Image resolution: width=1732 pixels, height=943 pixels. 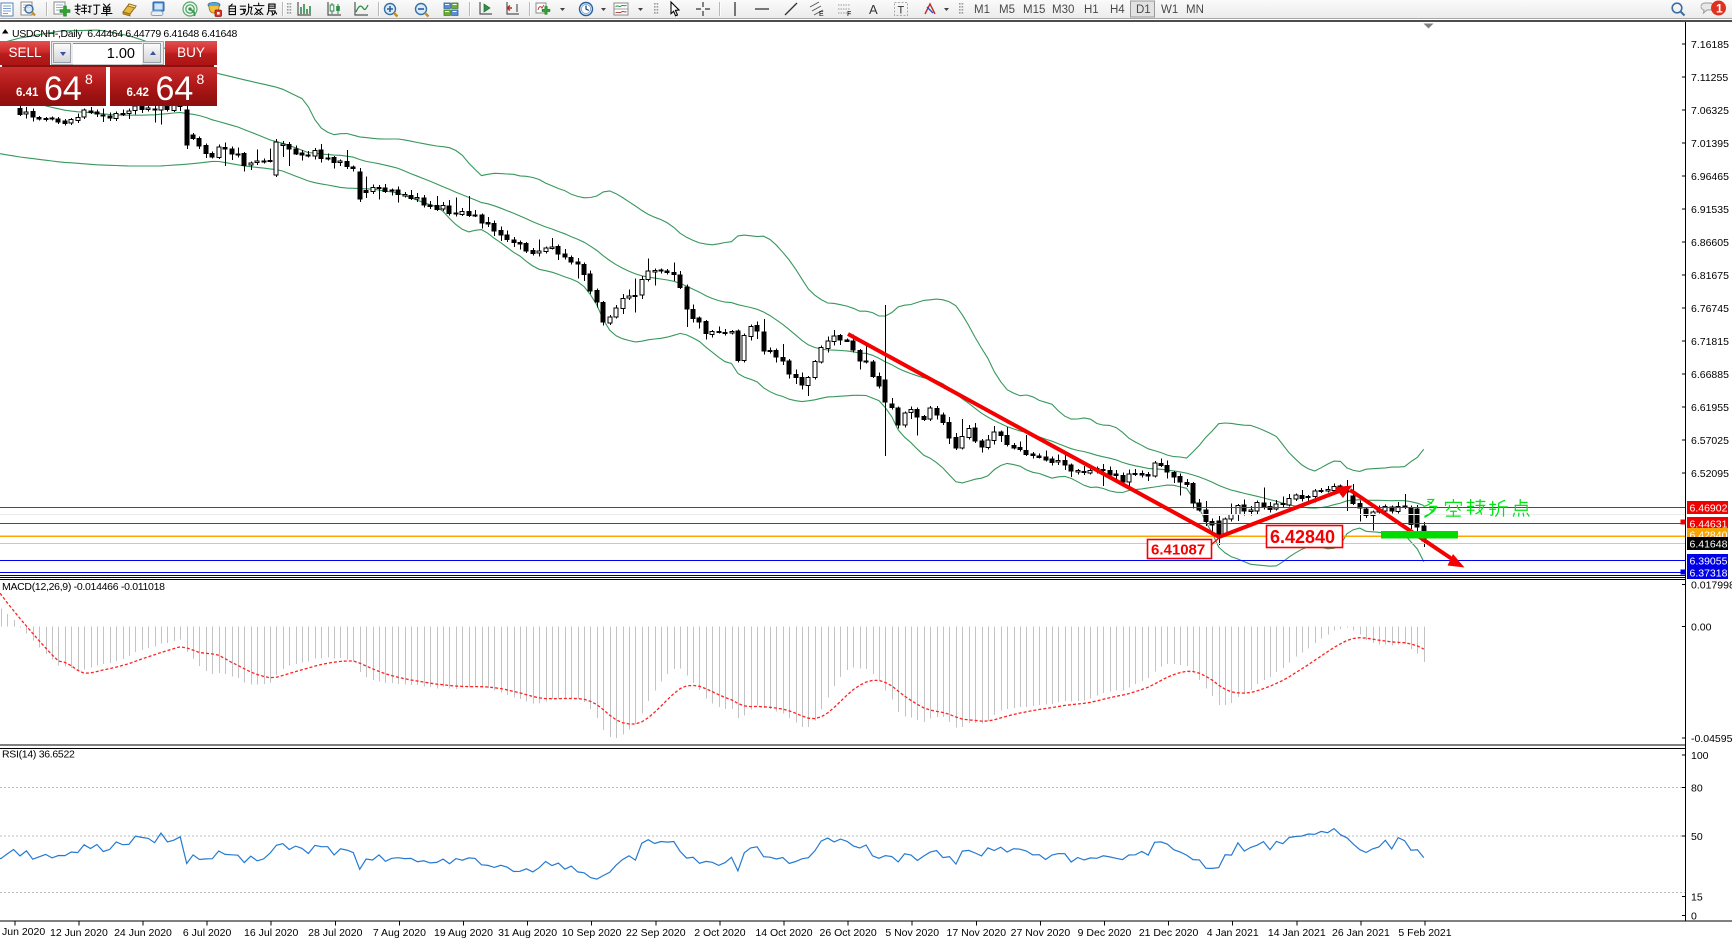 I want to click on svg-text: 5 Nov 2020, so click(x=912, y=933).